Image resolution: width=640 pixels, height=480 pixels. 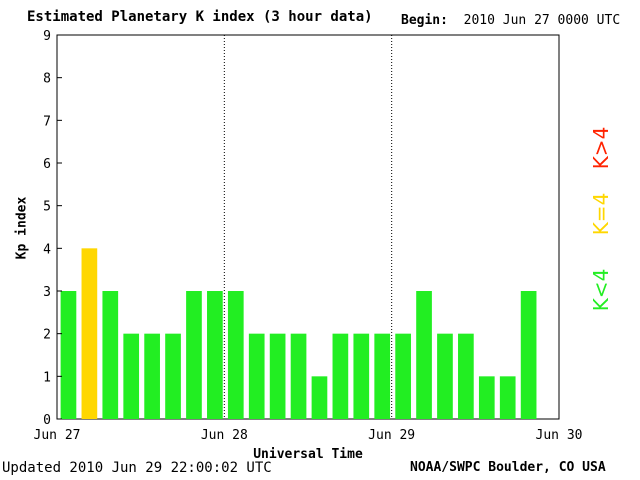 I want to click on legend-equal: K=4, so click(x=601, y=214).